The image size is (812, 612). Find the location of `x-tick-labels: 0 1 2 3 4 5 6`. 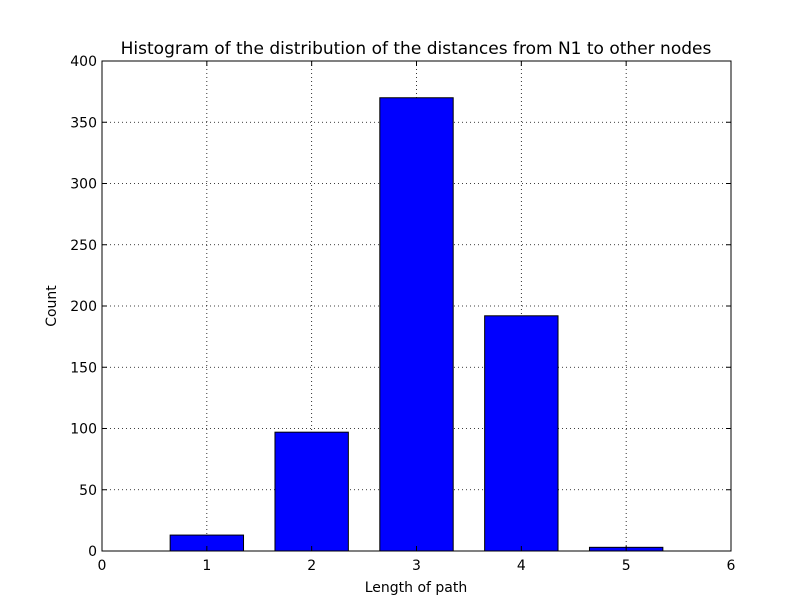

x-tick-labels: 0 1 2 3 4 5 6 is located at coordinates (417, 566).